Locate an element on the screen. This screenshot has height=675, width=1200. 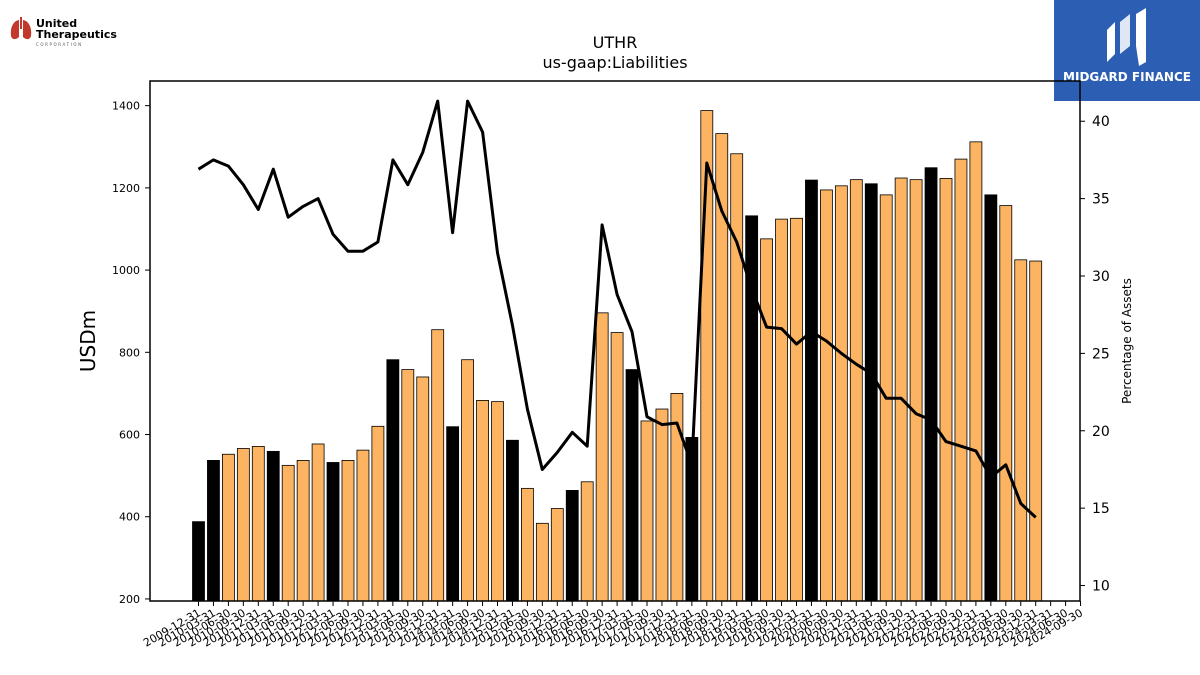
watermark-logo: MIDGARD FINANCE is located at coordinates (1127, 50).